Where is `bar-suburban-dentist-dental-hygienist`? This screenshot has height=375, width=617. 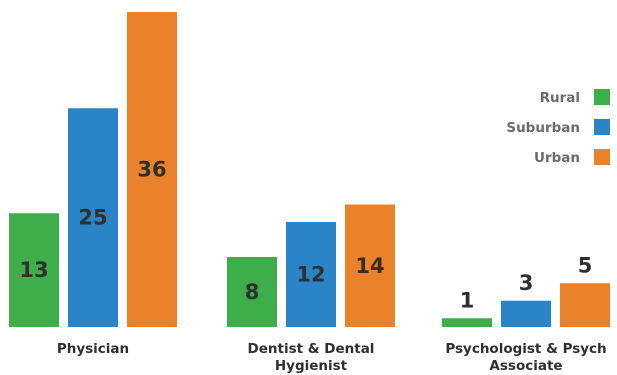 bar-suburban-dentist-dental-hygienist is located at coordinates (311, 274).